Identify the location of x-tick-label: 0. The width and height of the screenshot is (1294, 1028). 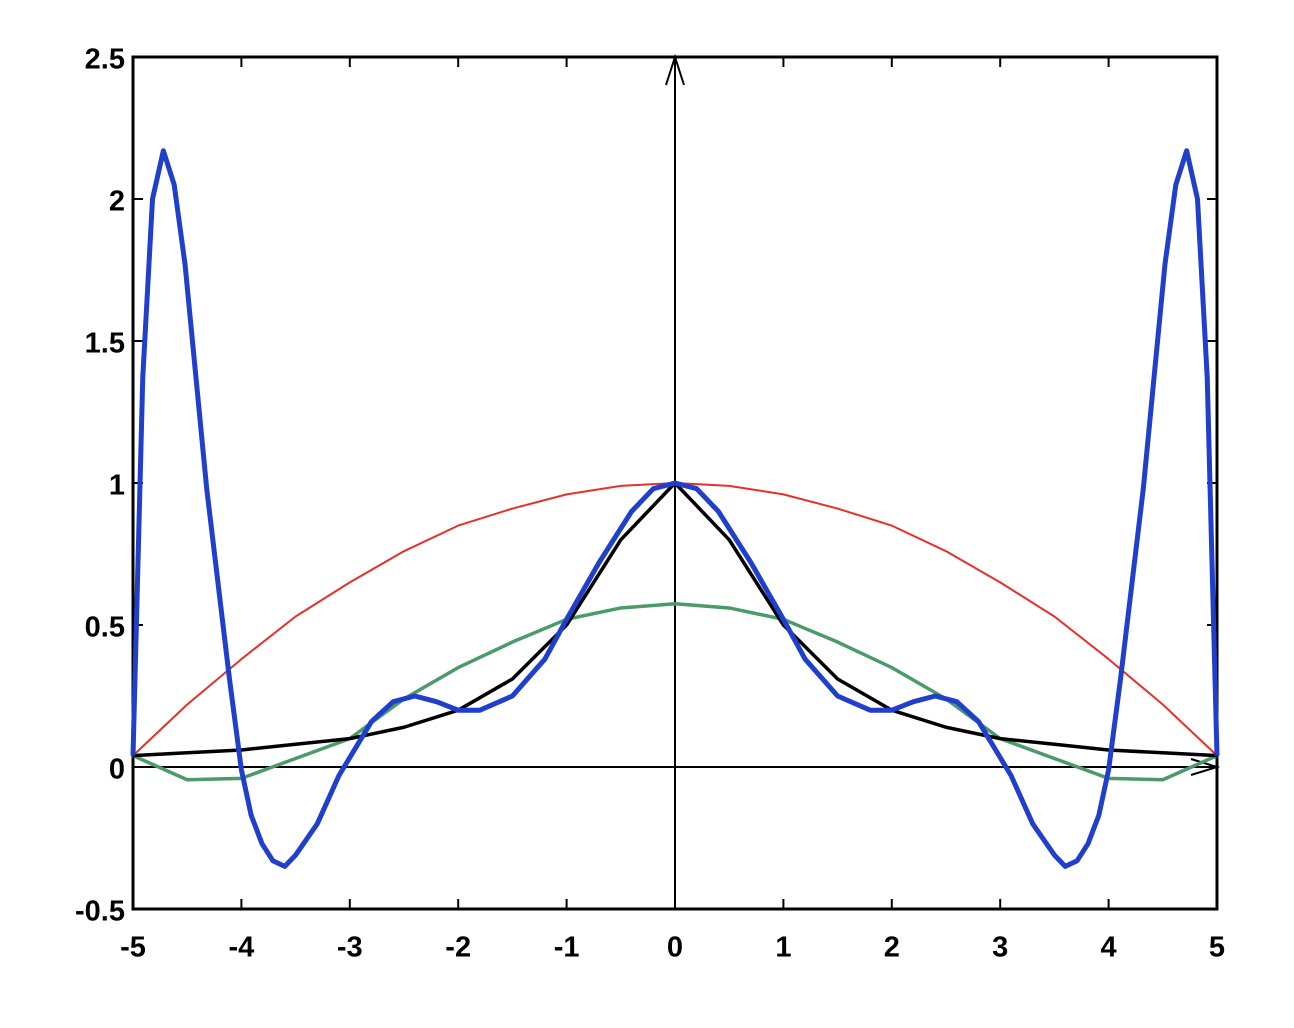
(675, 948).